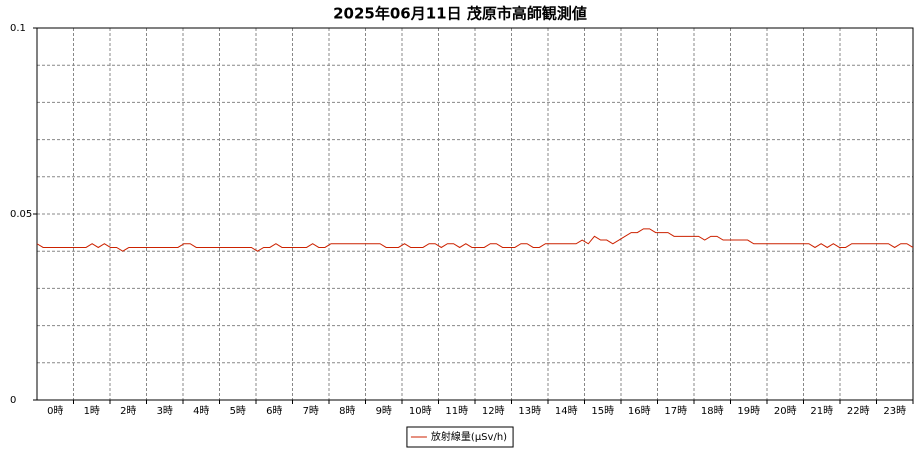  What do you see at coordinates (894, 411) in the screenshot?
I see `x-tick-label: 23時` at bounding box center [894, 411].